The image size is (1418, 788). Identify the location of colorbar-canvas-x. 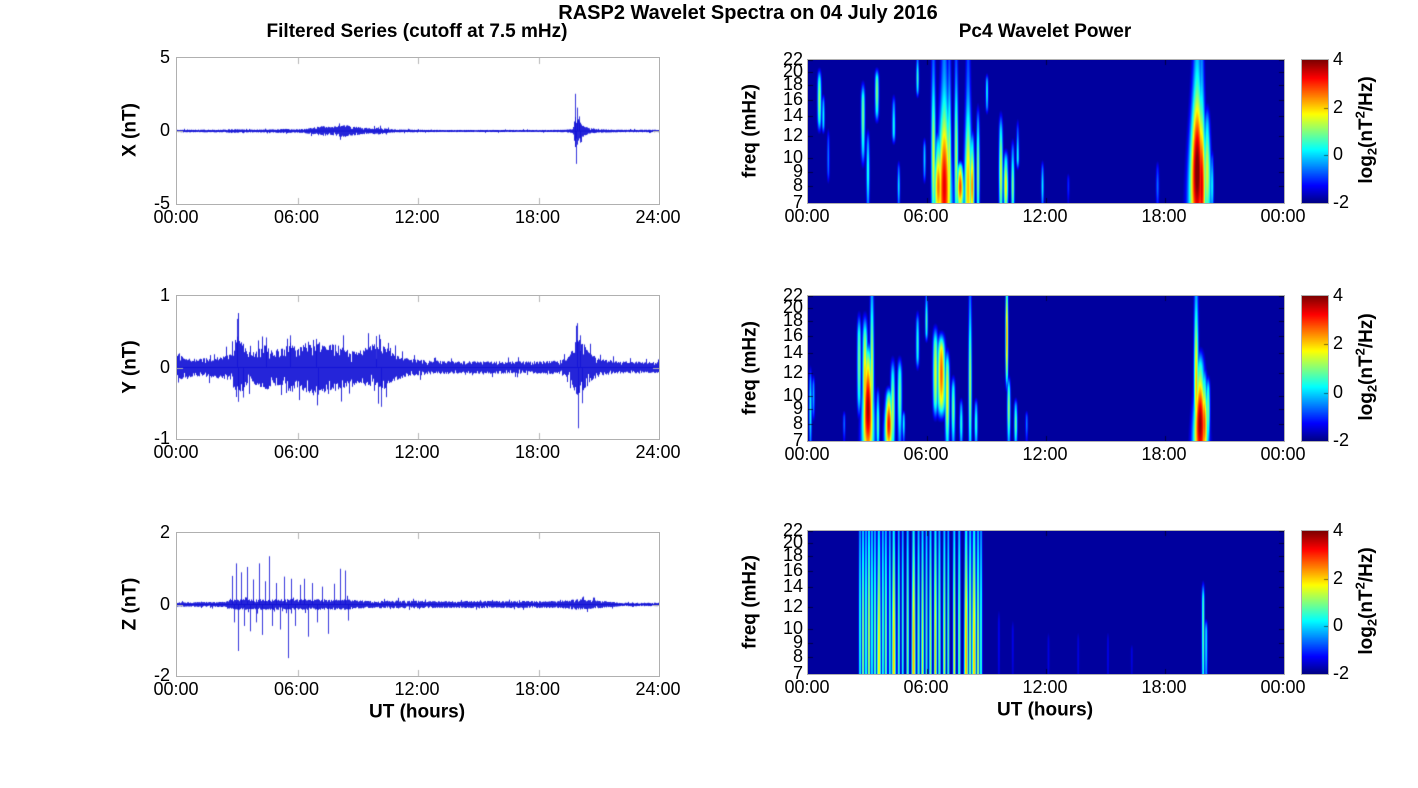
(1315, 131).